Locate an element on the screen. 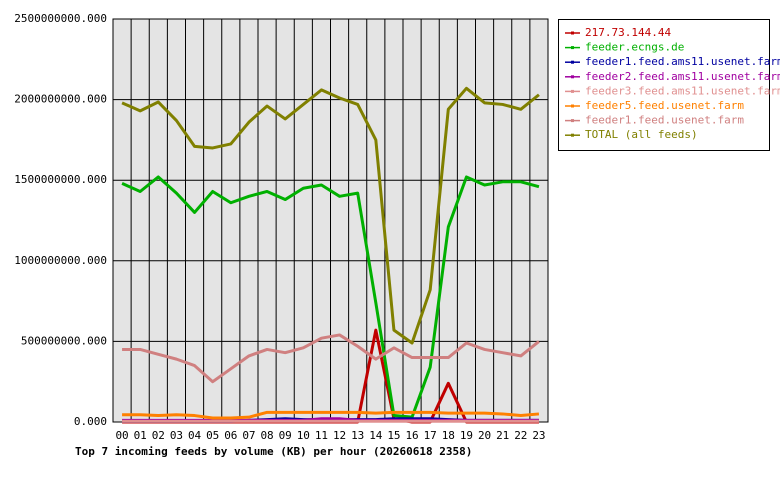  y-tick-label: 500000000.000 is located at coordinates (64, 340).